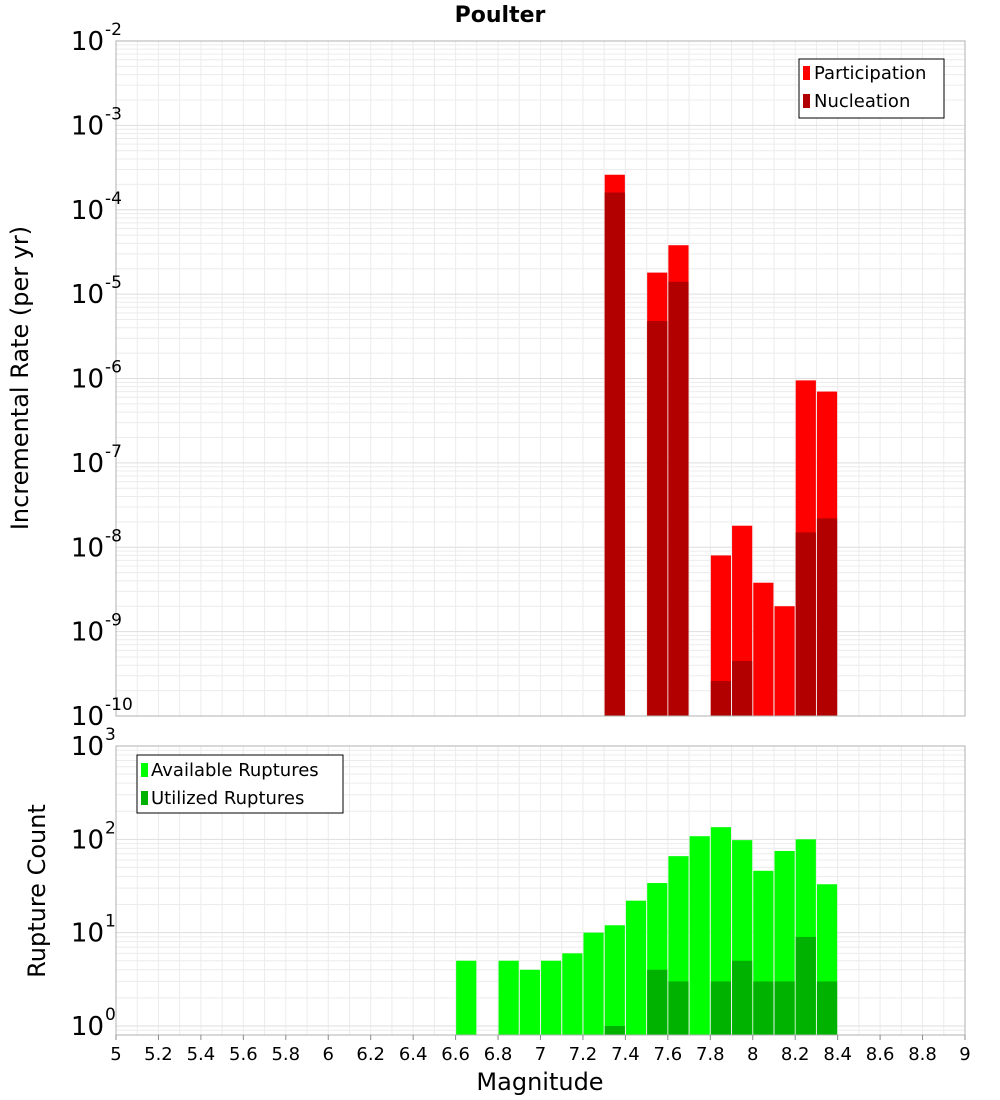 This screenshot has height=1100, width=1000. What do you see at coordinates (795, 1054) in the screenshot?
I see `x-tick-label: 8.2` at bounding box center [795, 1054].